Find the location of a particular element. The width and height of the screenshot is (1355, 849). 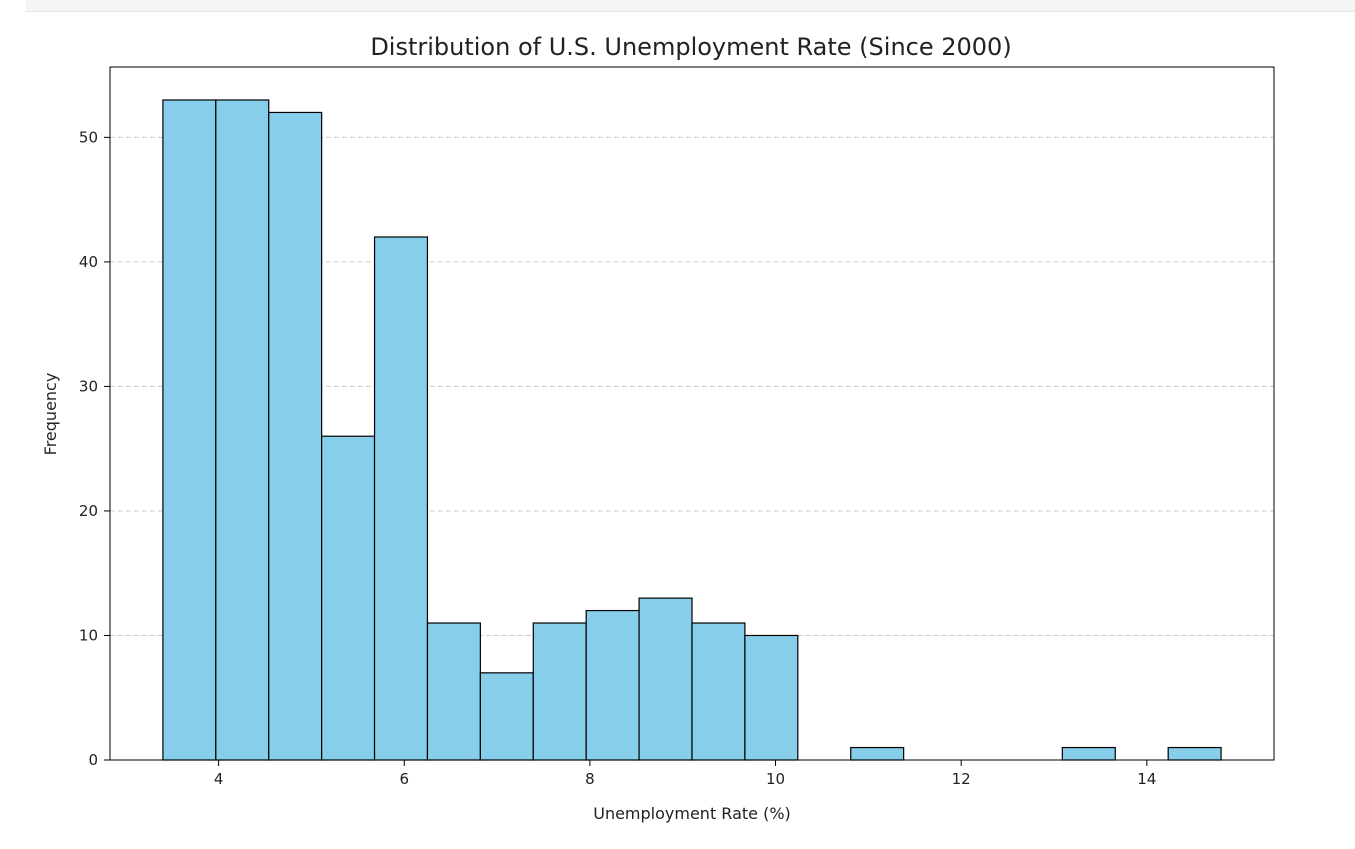

y-tick-label: 40 is located at coordinates (88, 262).